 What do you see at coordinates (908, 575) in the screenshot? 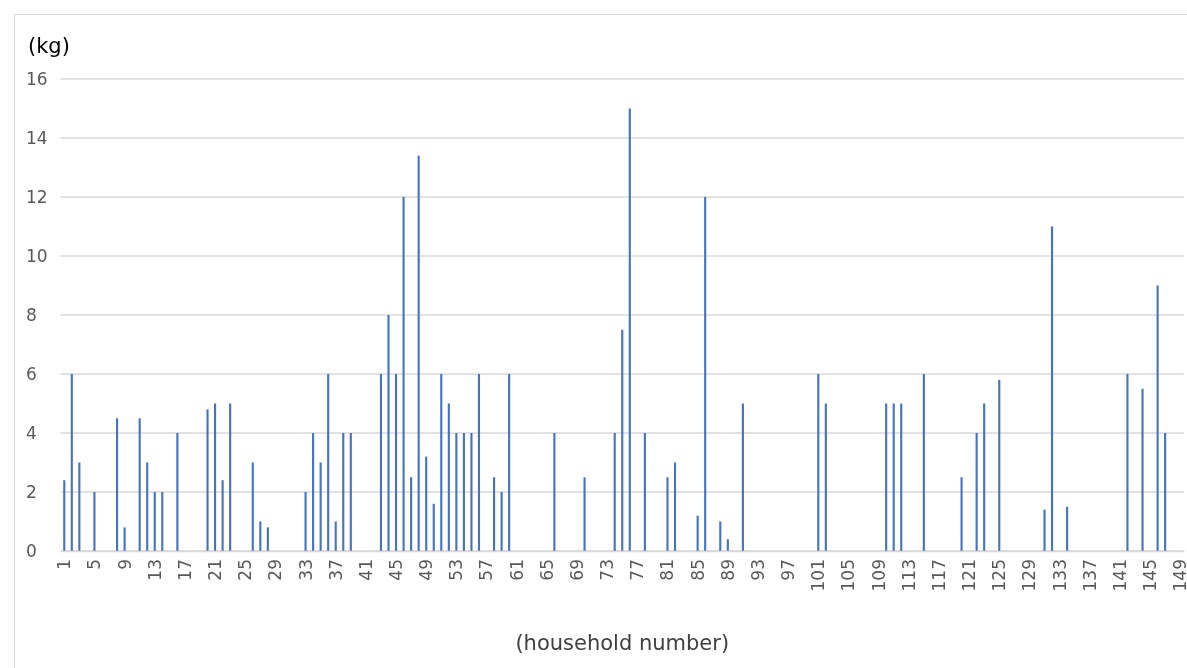
I see `x-tick-label: 113` at bounding box center [908, 575].